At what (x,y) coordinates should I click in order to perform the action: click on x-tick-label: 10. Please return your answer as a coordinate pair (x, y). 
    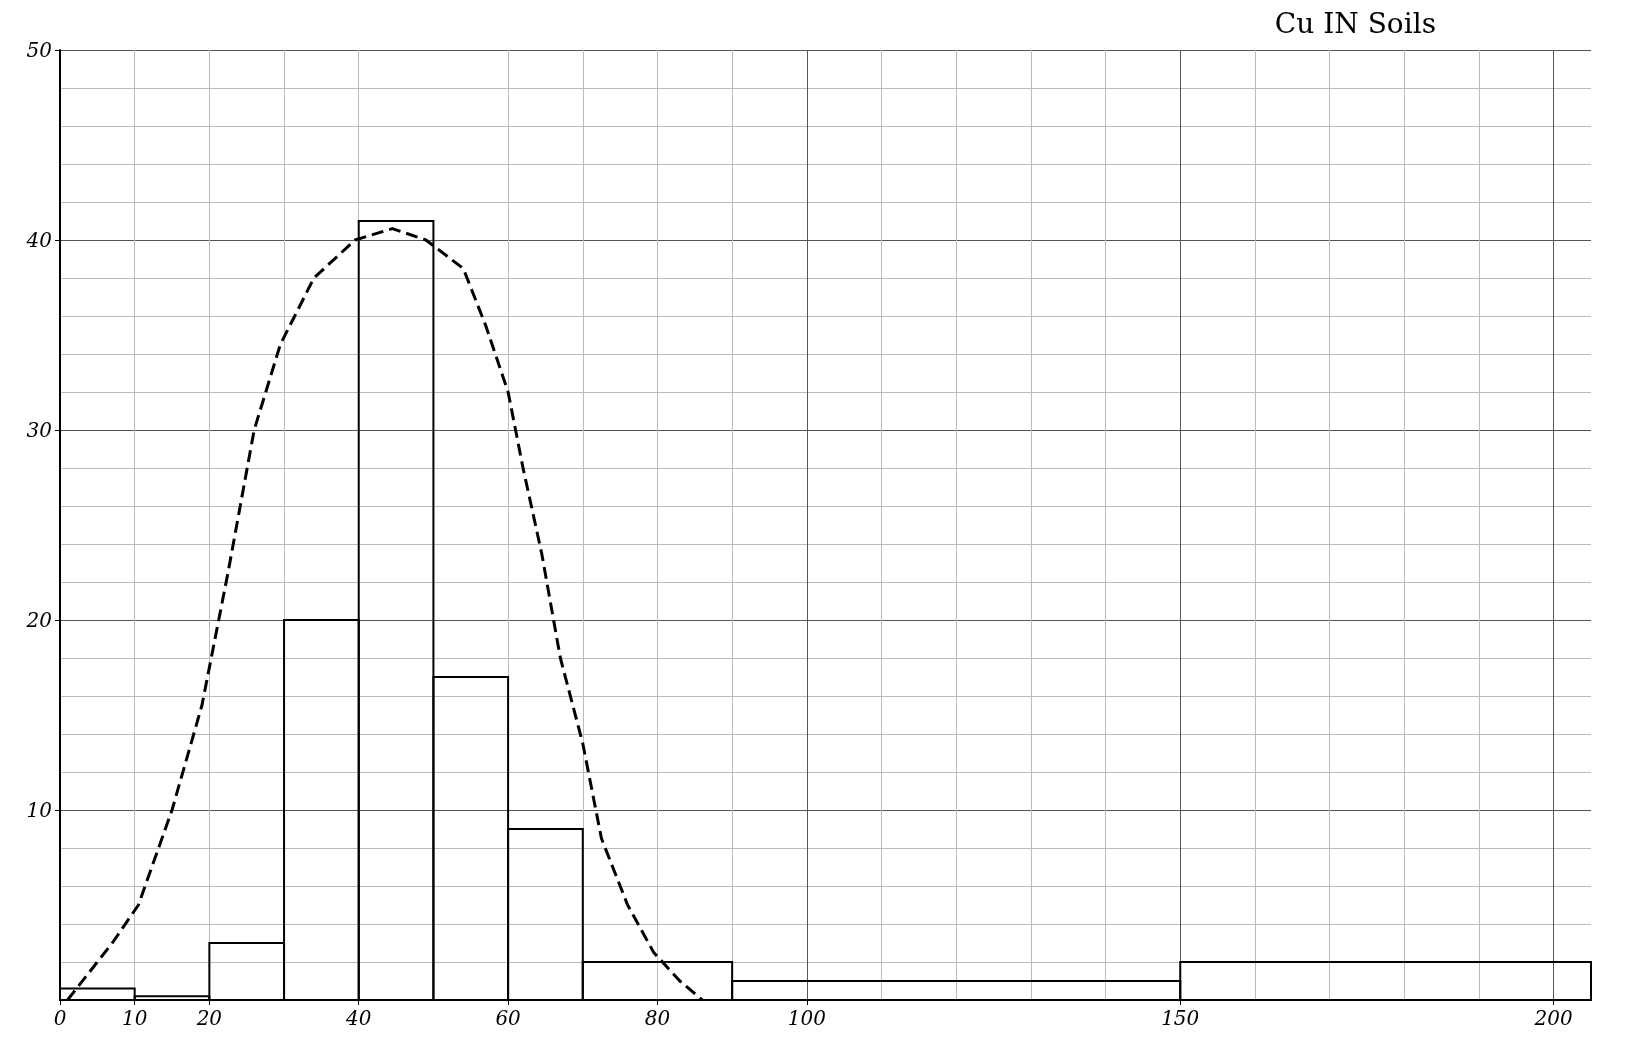
    Looking at the image, I should click on (134, 1018).